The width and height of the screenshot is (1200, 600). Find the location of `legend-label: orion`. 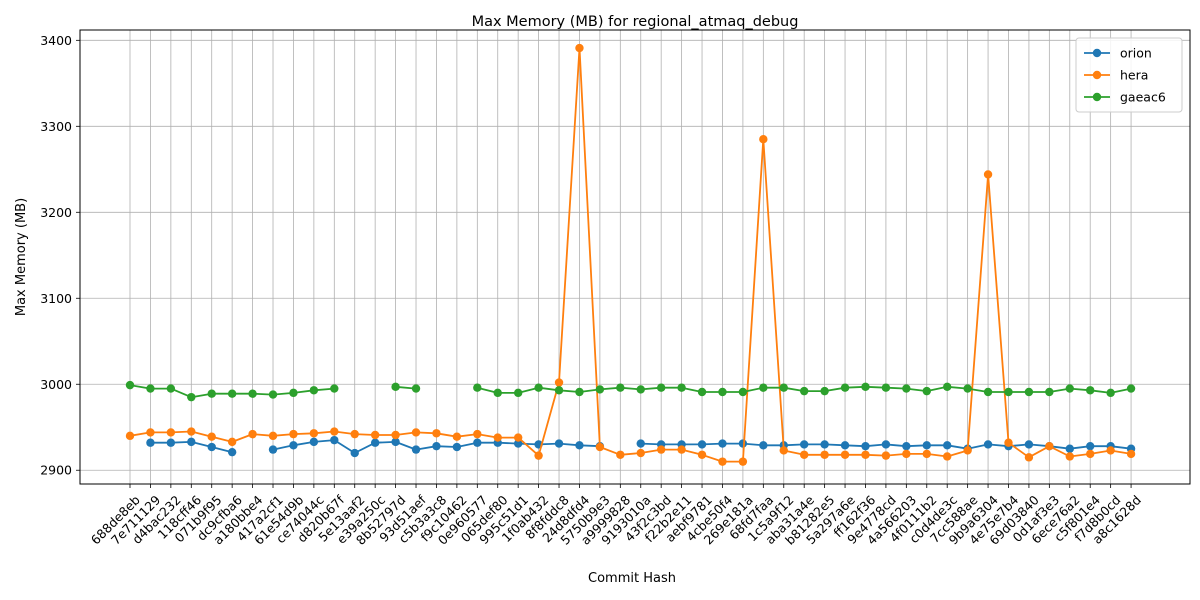

legend-label: orion is located at coordinates (1136, 53).